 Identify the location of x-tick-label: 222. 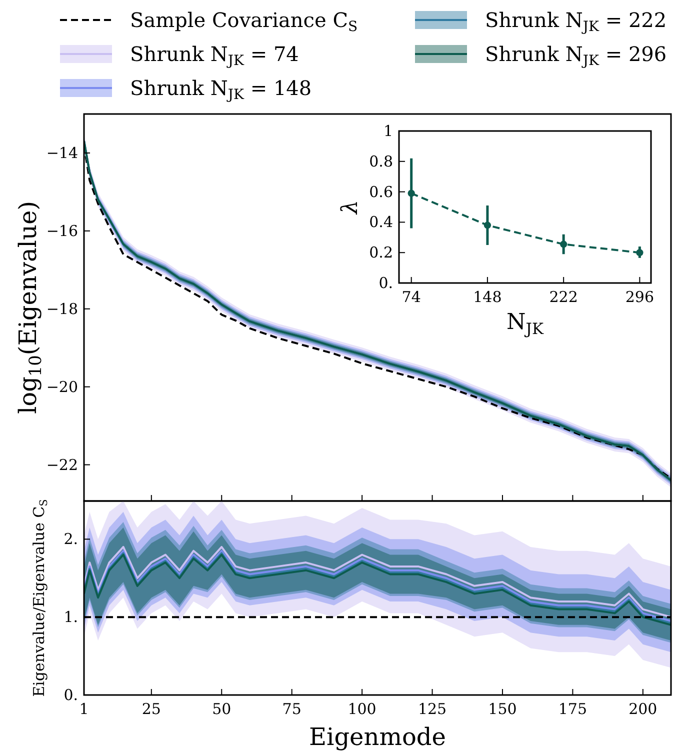
(563, 297).